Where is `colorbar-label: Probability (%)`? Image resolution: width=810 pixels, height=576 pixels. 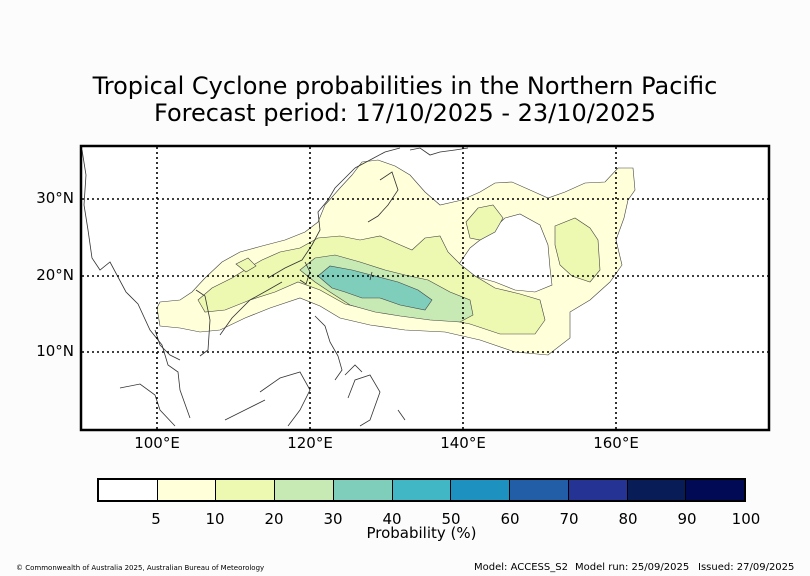
colorbar-label: Probability (%) is located at coordinates (421, 533).